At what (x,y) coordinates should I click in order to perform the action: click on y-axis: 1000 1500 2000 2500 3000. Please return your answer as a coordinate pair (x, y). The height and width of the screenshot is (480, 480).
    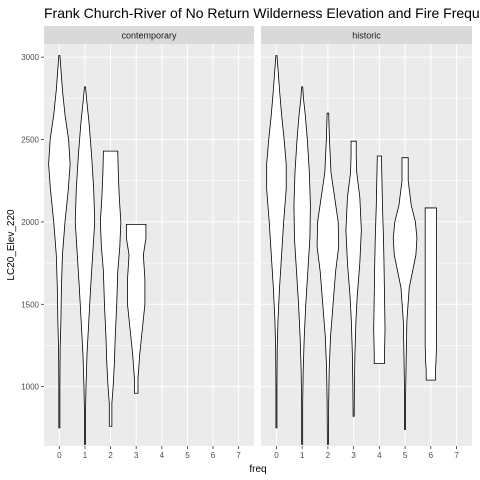
    Looking at the image, I should click on (32, 222).